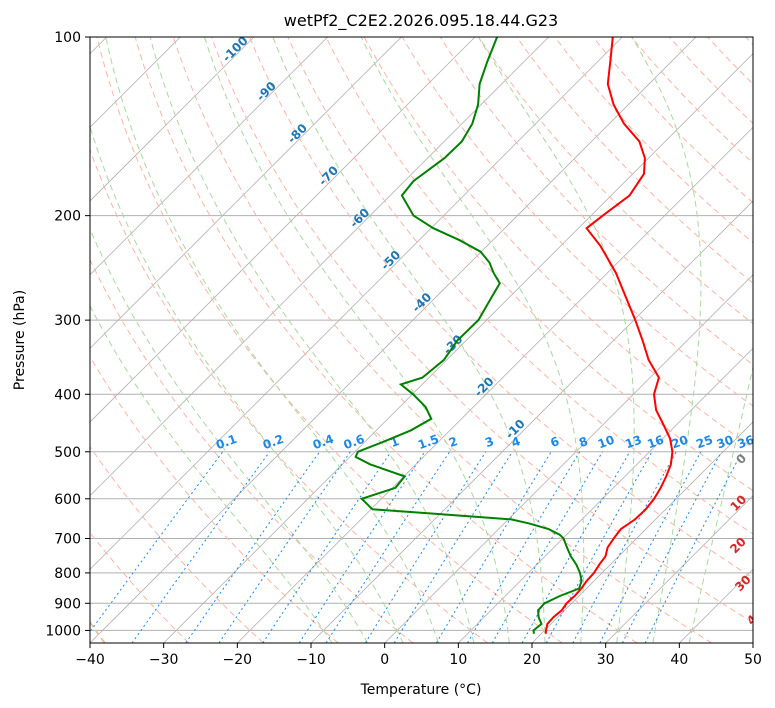 This screenshot has height=708, width=775. Describe the element at coordinates (755, 617) in the screenshot. I see `thetae-label: 40` at that location.